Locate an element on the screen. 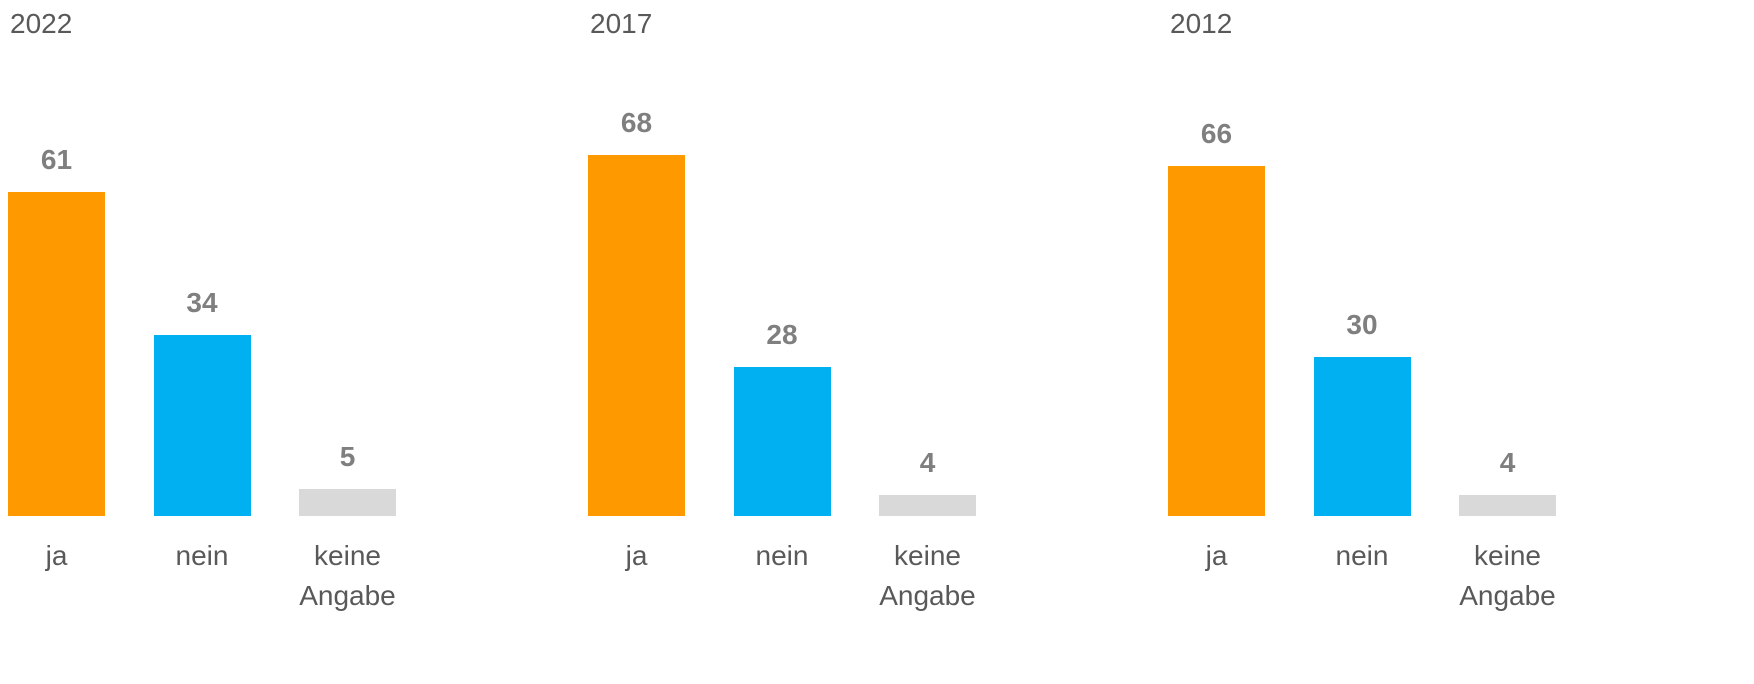 This screenshot has height=684, width=1754. value-label: 30 is located at coordinates (1362, 324).